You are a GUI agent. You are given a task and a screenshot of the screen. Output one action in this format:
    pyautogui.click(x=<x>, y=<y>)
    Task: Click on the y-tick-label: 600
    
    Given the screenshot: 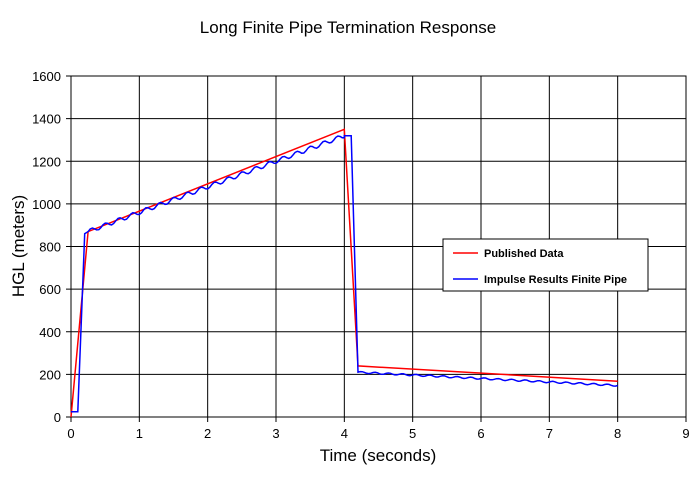 What is the action you would take?
    pyautogui.click(x=50, y=289)
    